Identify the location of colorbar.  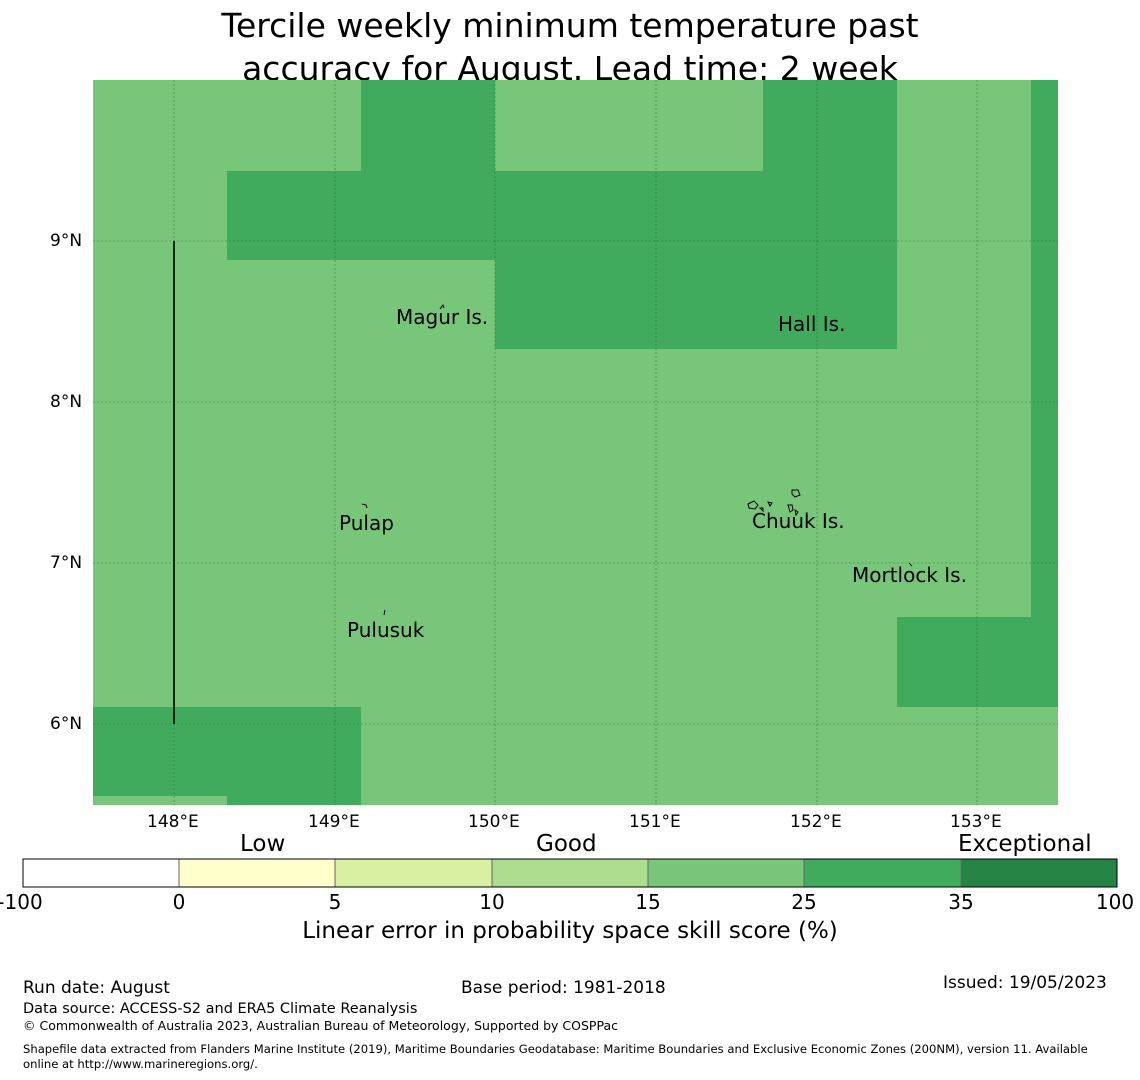
(570, 873).